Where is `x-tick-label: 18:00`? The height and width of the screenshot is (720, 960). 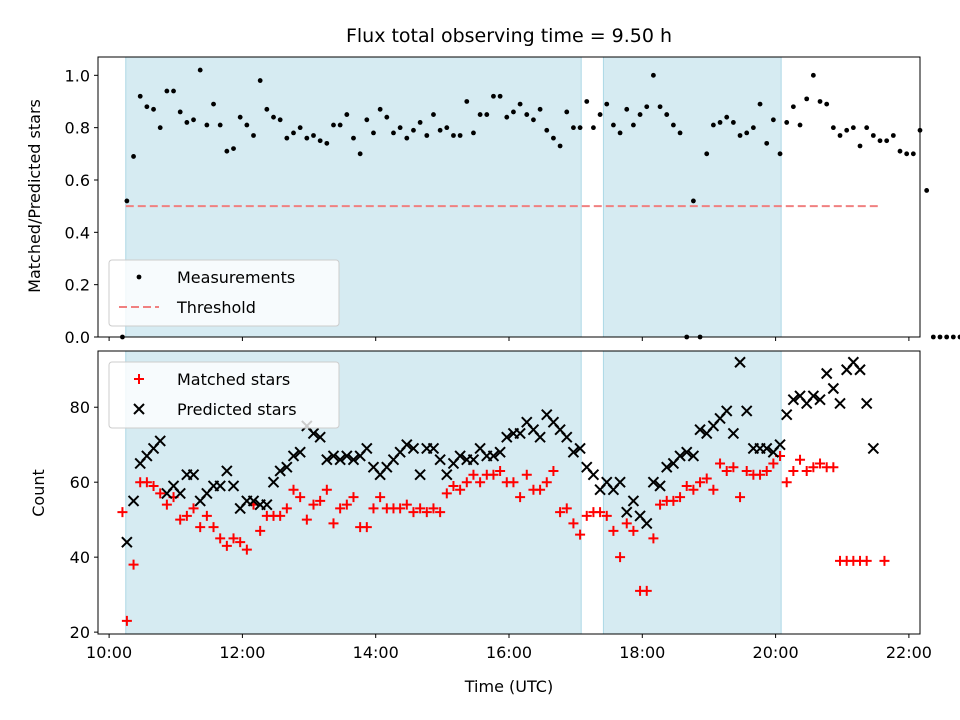 x-tick-label: 18:00 is located at coordinates (642, 652).